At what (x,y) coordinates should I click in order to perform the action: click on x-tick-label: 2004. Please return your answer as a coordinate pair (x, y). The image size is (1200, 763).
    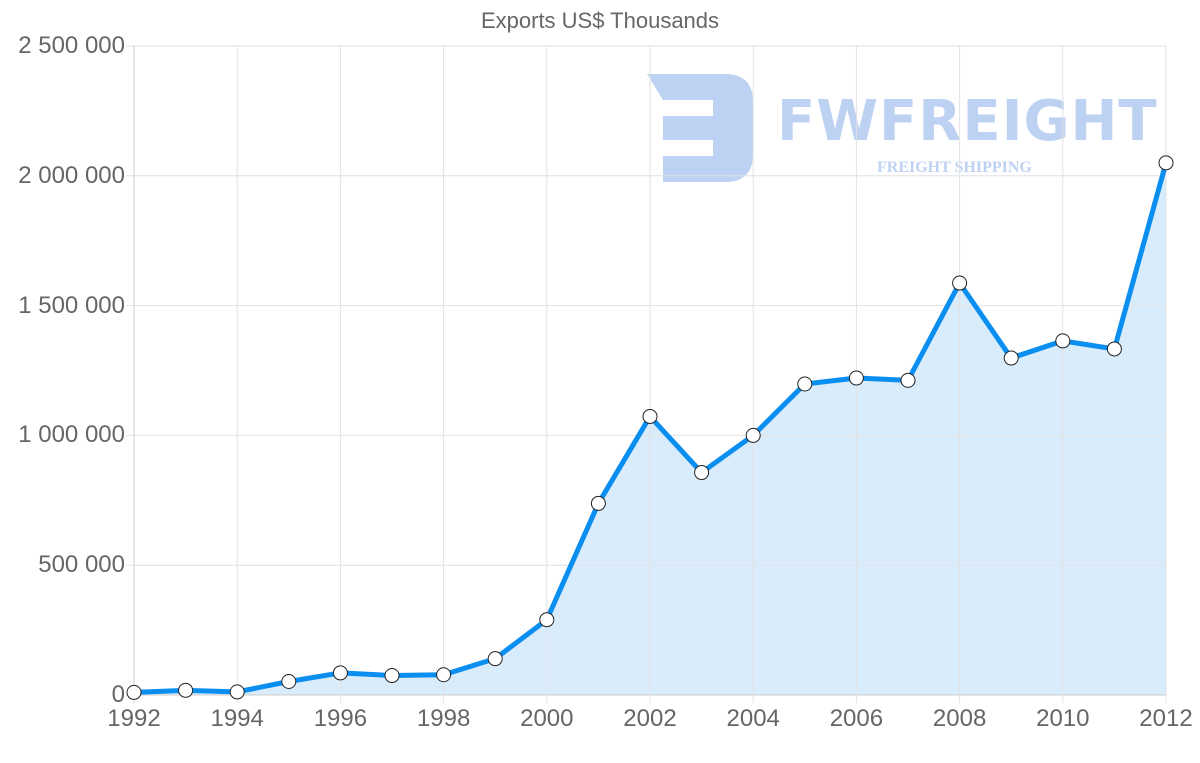
    Looking at the image, I should click on (753, 718).